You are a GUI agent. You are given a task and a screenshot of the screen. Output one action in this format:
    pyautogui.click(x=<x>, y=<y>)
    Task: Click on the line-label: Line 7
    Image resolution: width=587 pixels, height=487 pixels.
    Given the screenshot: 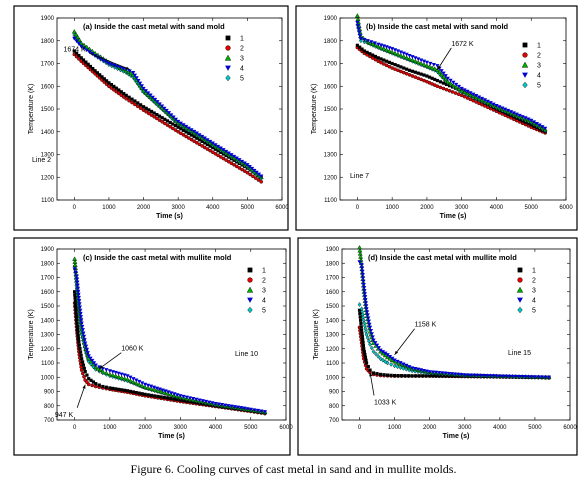 What is the action you would take?
    pyautogui.click(x=359, y=176)
    